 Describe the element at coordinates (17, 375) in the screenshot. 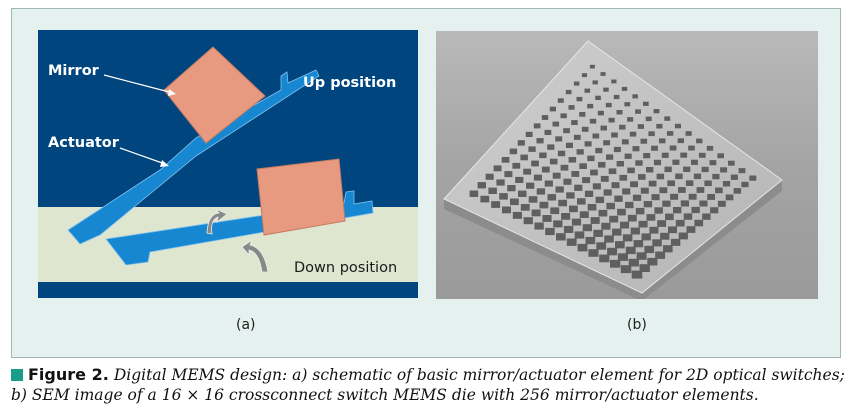

I see `caption-marker` at that location.